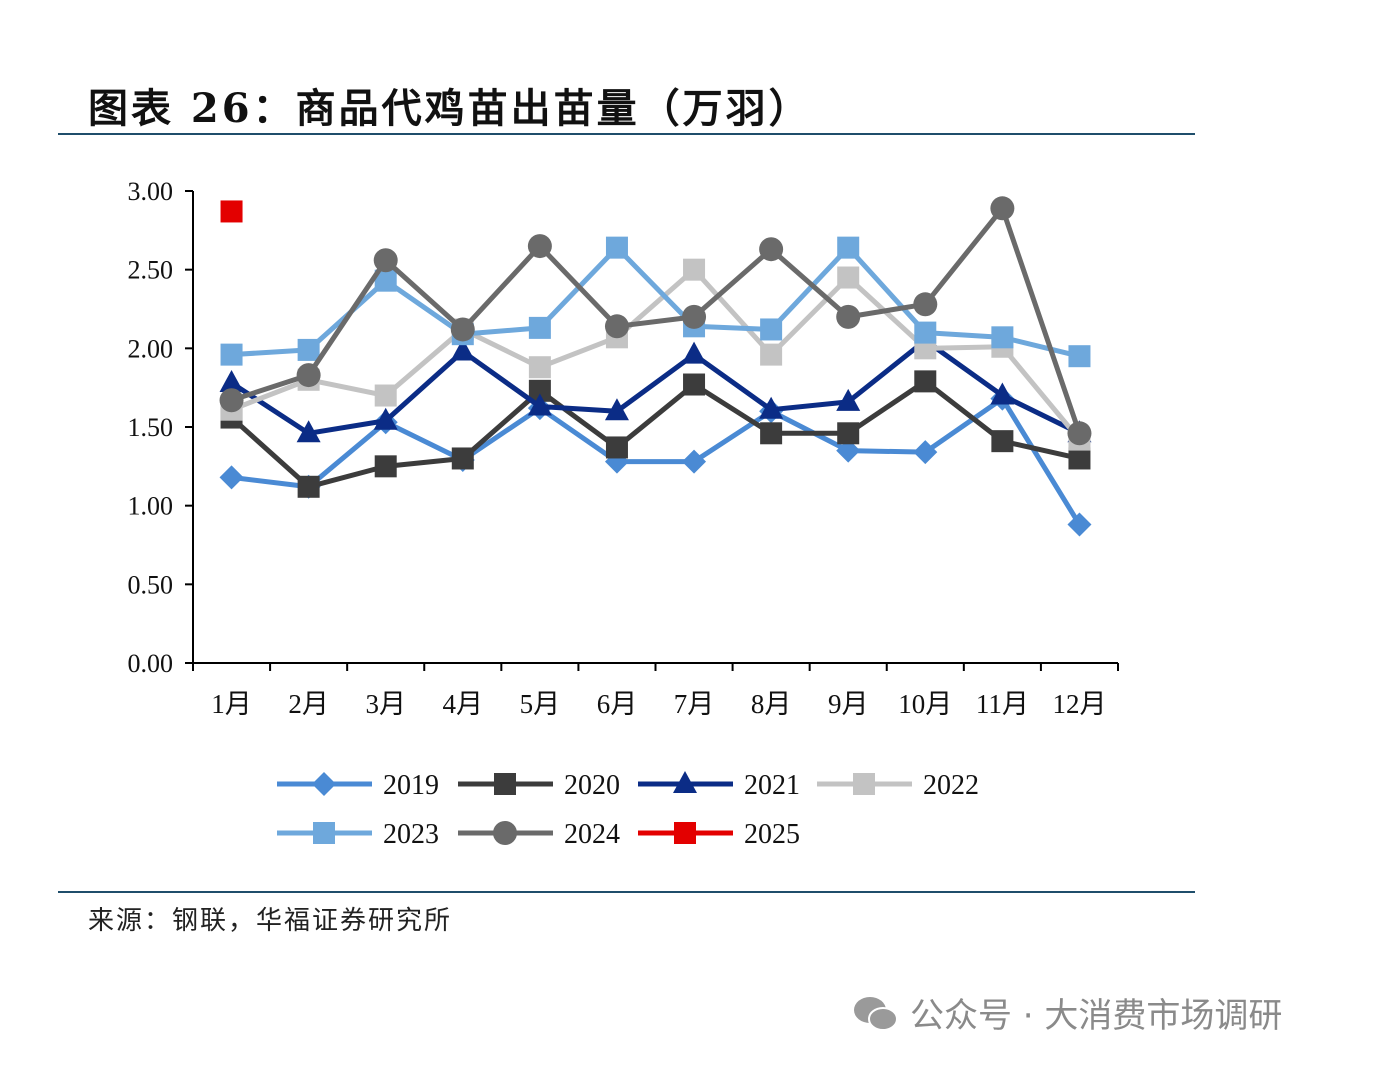 Image resolution: width=1392 pixels, height=1066 pixels. What do you see at coordinates (772, 785) in the screenshot?
I see `legend-label-2021: 2021` at bounding box center [772, 785].